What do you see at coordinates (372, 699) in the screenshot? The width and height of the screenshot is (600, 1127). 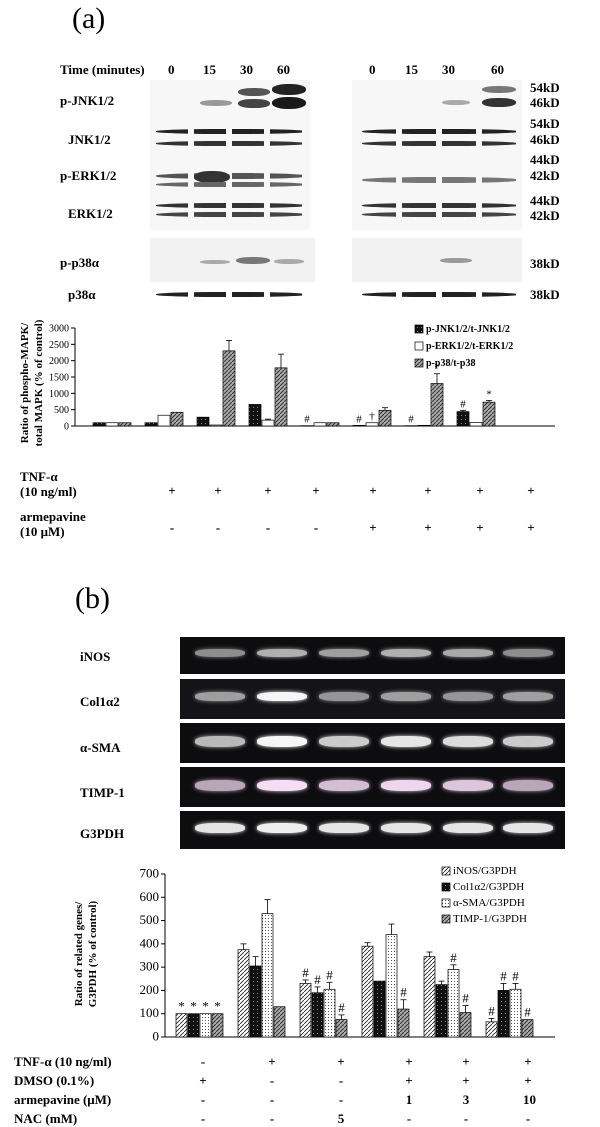 I see `gel-col1a2` at bounding box center [372, 699].